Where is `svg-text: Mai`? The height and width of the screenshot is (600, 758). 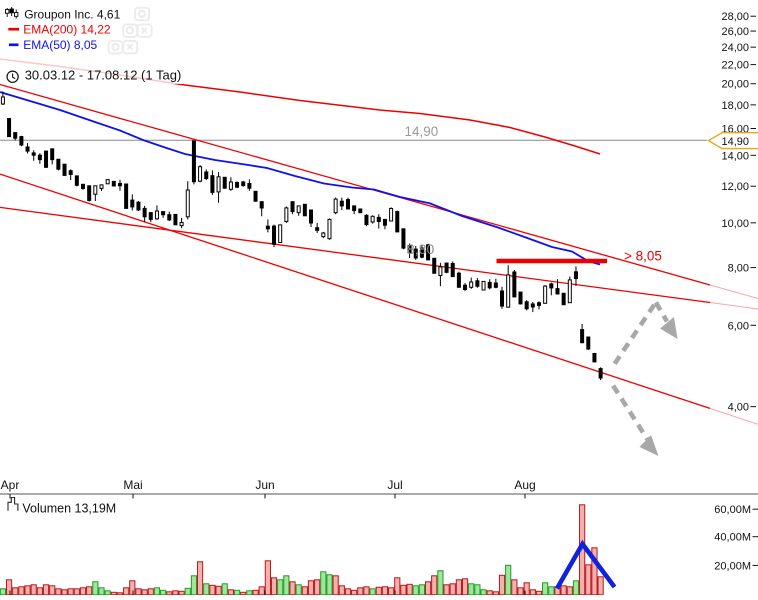 svg-text: Mai is located at coordinates (132, 485).